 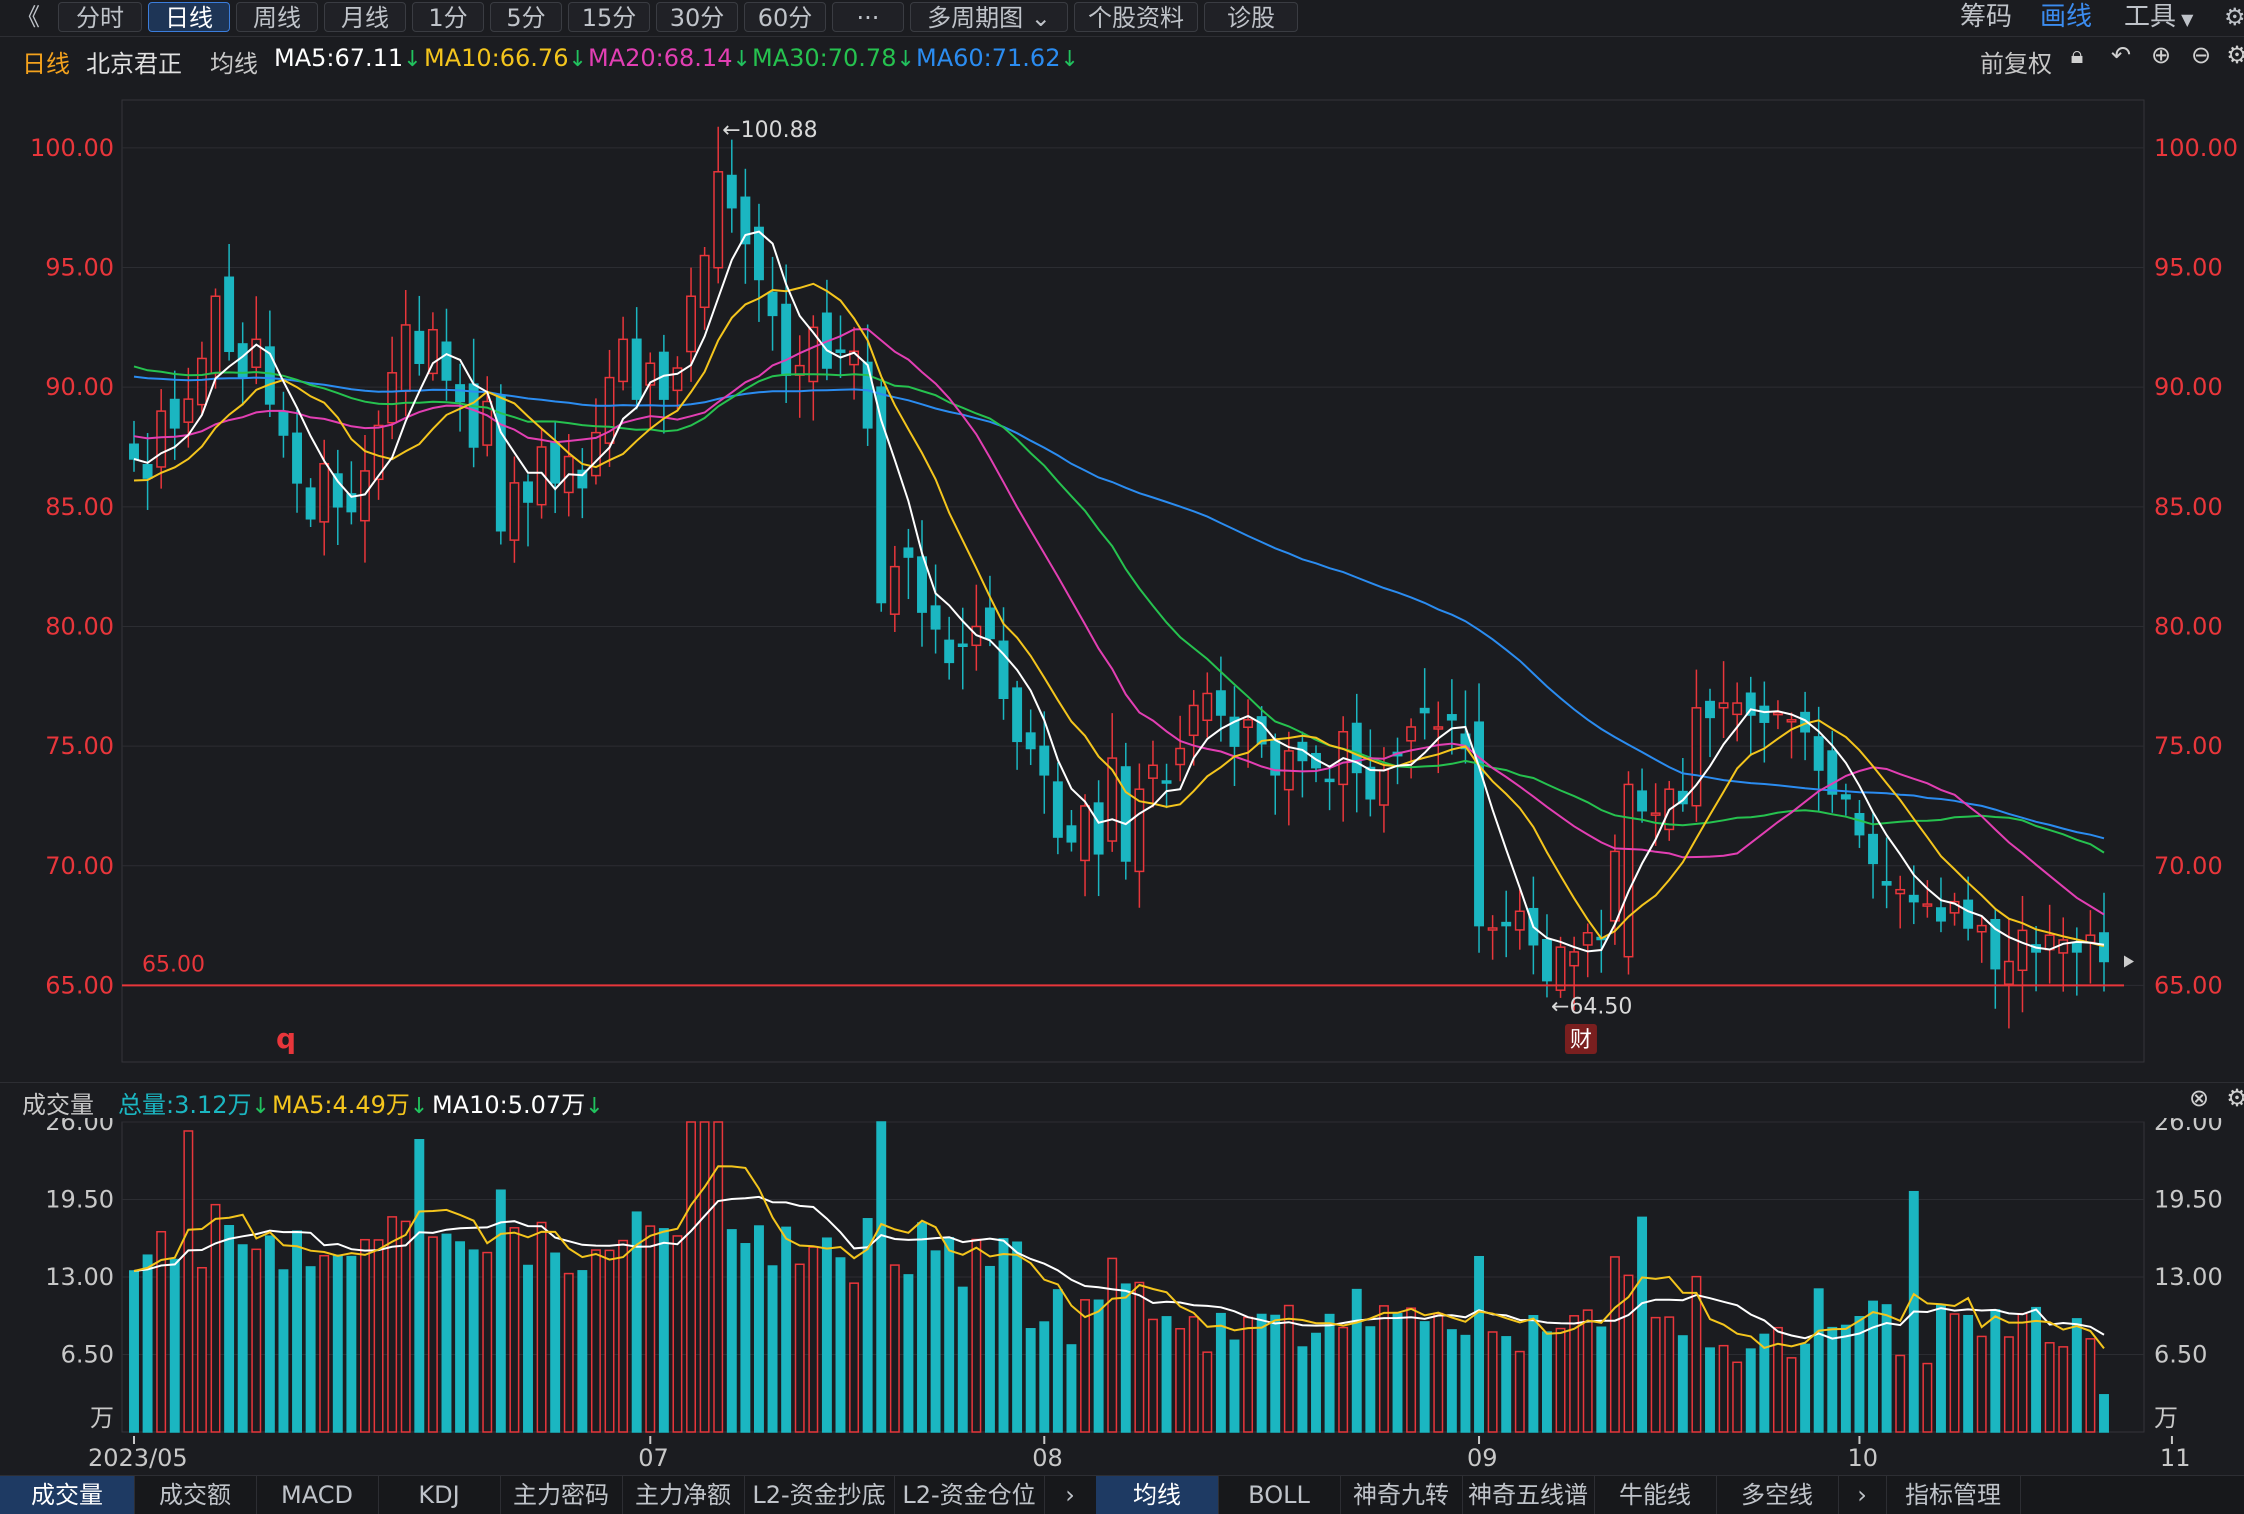 What do you see at coordinates (819, 1495) in the screenshot?
I see `tab-6: L2-资金抄底` at bounding box center [819, 1495].